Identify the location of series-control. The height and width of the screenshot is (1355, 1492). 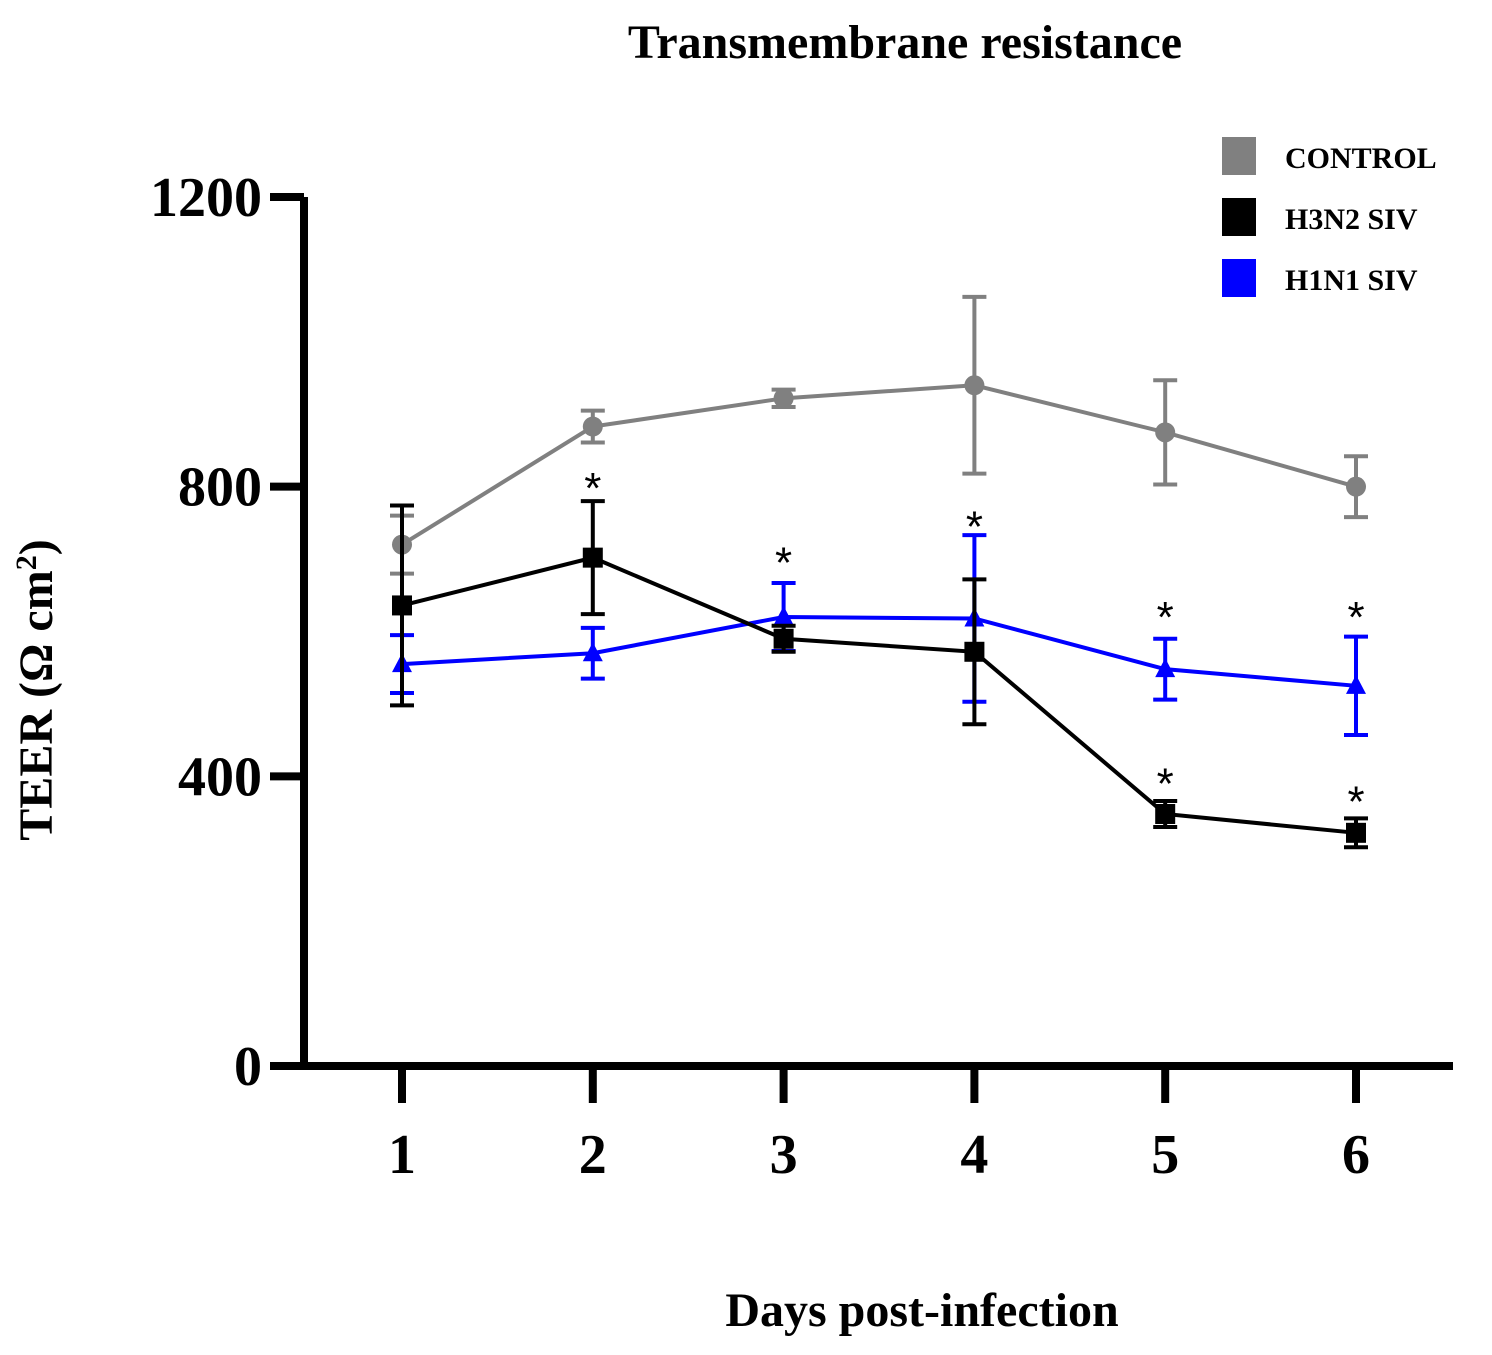
(879, 435).